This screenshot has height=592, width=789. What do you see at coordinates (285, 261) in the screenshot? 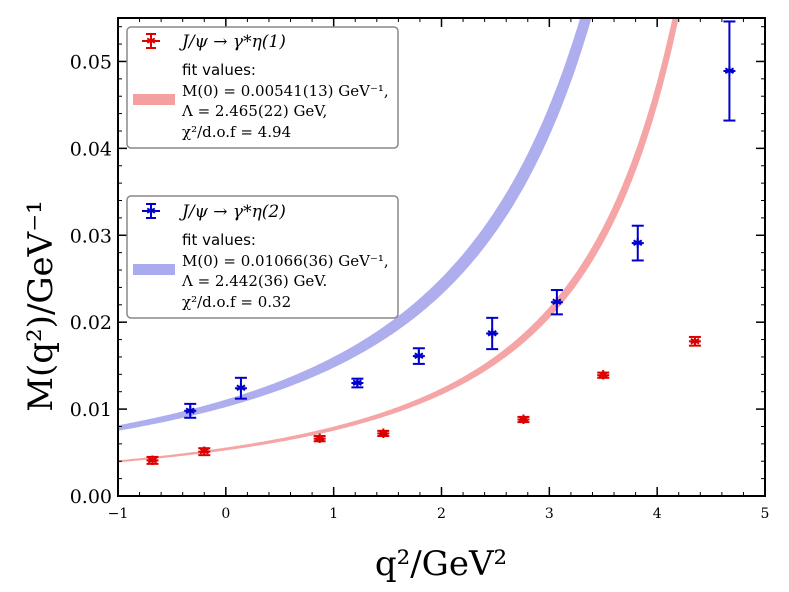
I see `legend-fit-line1-2: M(0) = 0.01066(36) GeV⁻¹,` at bounding box center [285, 261].